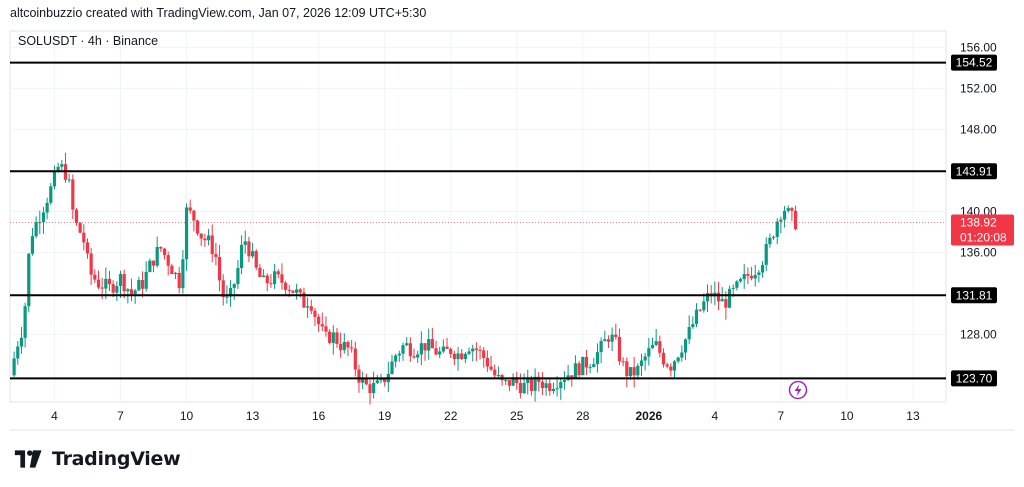 The height and width of the screenshot is (487, 1024). What do you see at coordinates (28, 459) in the screenshot?
I see `tradingview-logo-icon` at bounding box center [28, 459].